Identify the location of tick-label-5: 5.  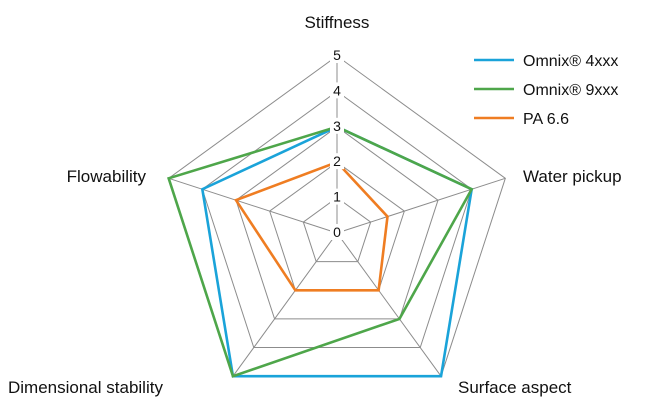
(337, 55).